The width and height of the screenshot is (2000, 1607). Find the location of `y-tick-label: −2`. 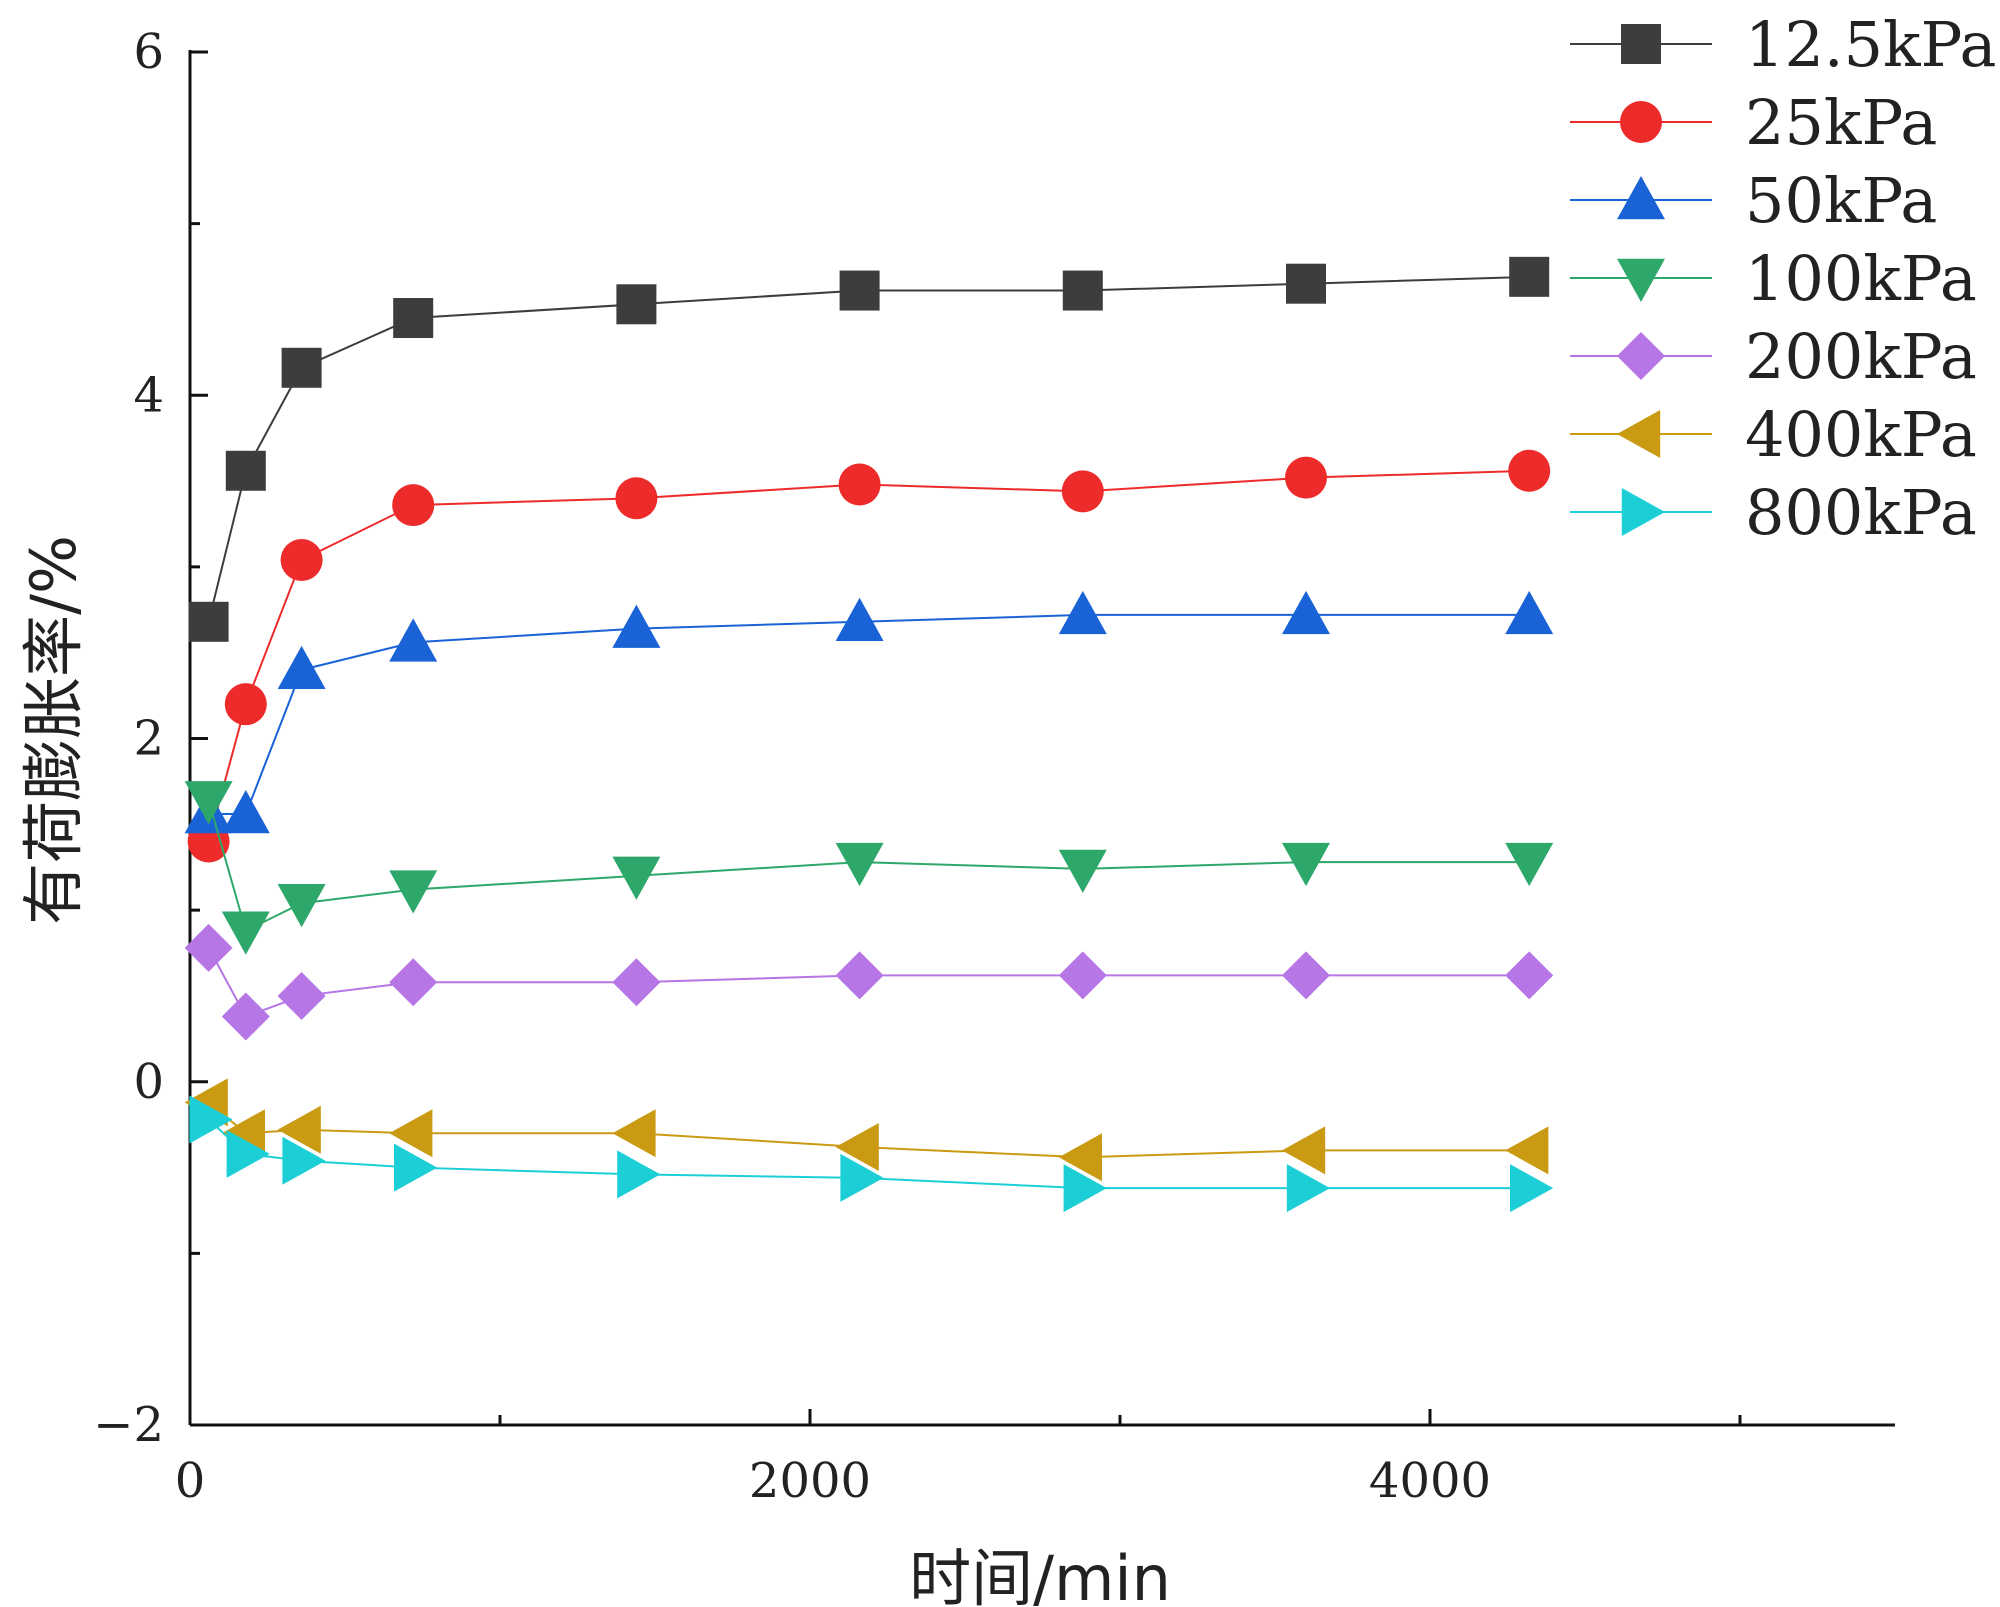

y-tick-label: −2 is located at coordinates (128, 1425).